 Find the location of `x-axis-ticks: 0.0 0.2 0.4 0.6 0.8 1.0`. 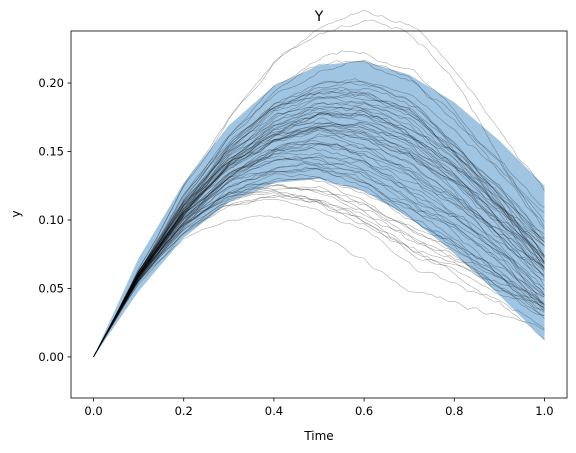

x-axis-ticks: 0.0 0.2 0.4 0.6 0.8 1.0 is located at coordinates (319, 408).